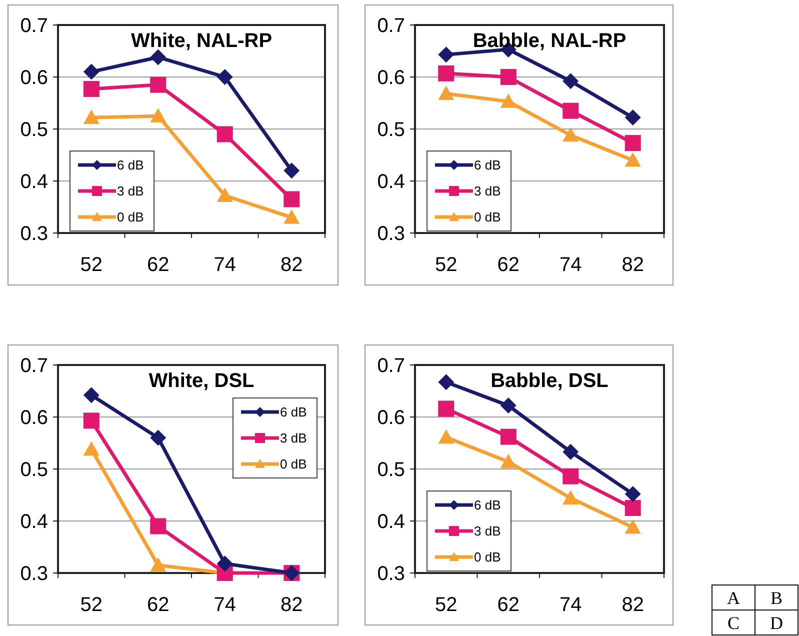  Describe the element at coordinates (776, 598) in the screenshot. I see `text: B` at that location.